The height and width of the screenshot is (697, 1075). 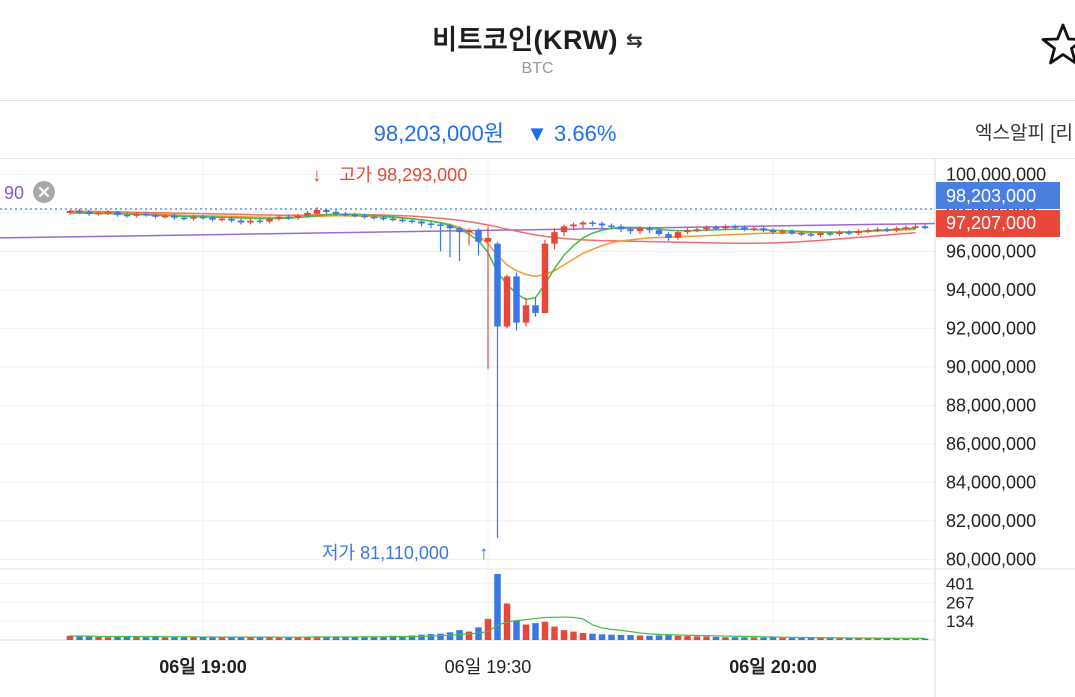 What do you see at coordinates (998, 223) in the screenshot?
I see `secondary-price-tag` at bounding box center [998, 223].